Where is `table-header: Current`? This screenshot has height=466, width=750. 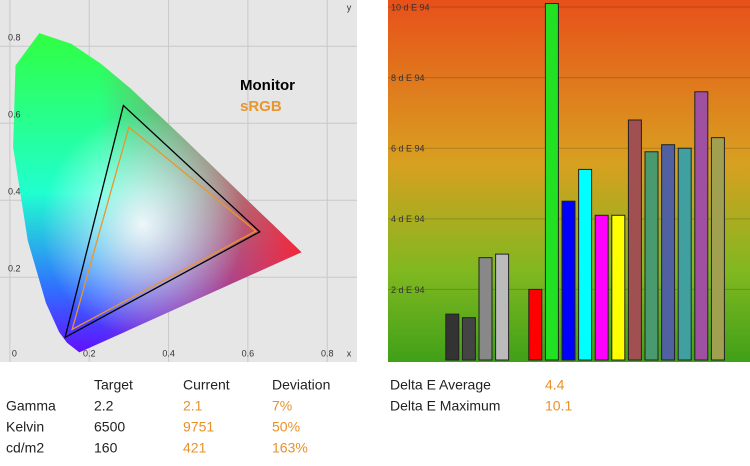 table-header: Current is located at coordinates (206, 385).